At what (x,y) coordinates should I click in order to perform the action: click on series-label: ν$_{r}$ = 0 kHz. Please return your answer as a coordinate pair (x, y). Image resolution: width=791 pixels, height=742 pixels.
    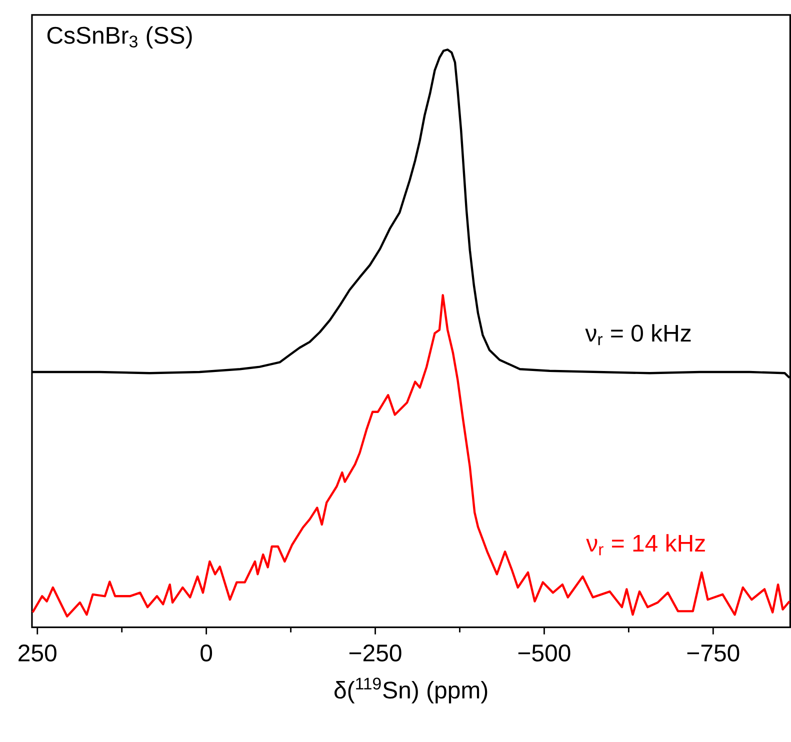
    Looking at the image, I should click on (638, 335).